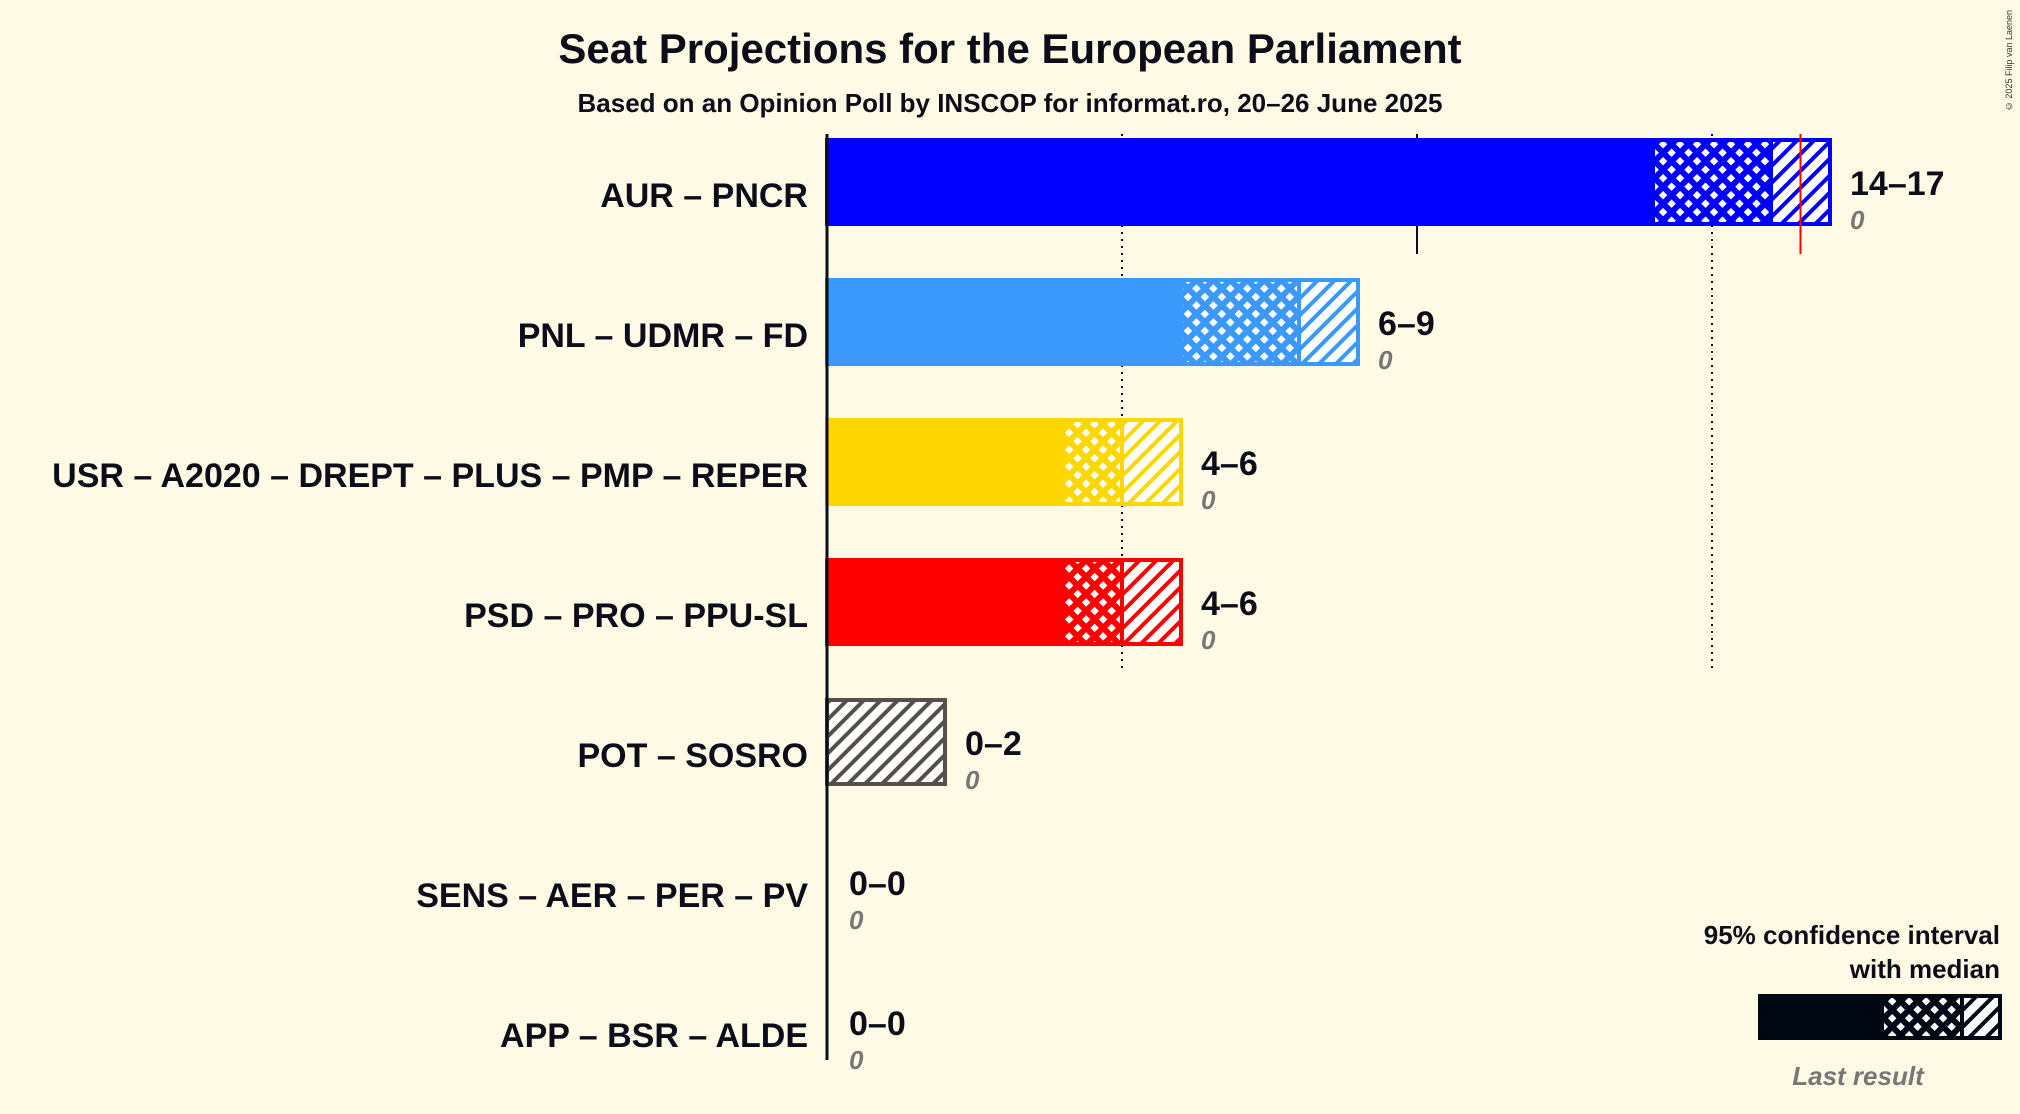 This screenshot has width=2020, height=1114. What do you see at coordinates (612, 896) in the screenshot?
I see `category-label: SENS – AER – PER – PV` at bounding box center [612, 896].